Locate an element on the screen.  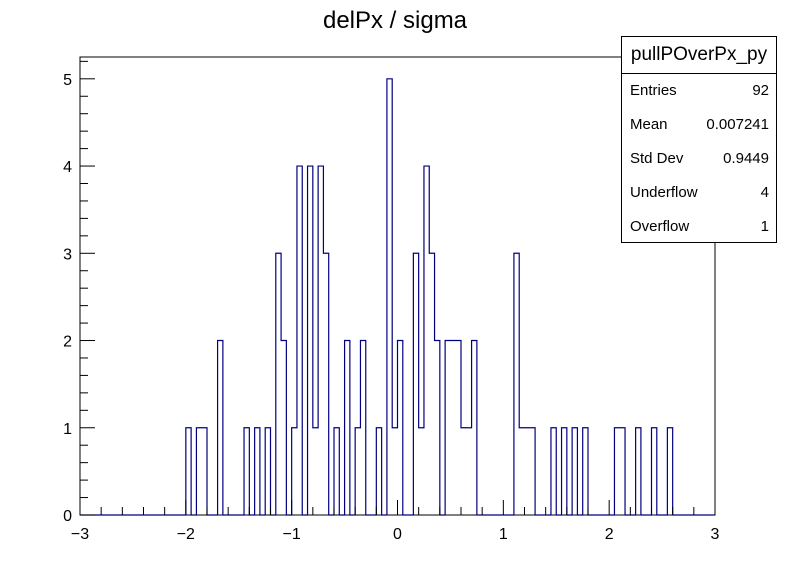
stats-row-std-dev: Std Dev 0.9449 is located at coordinates (699, 160).